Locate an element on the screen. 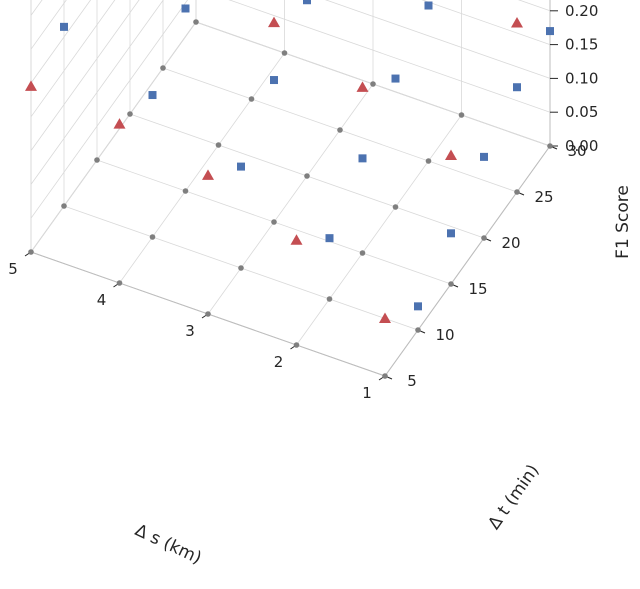  x-axis-label: Δ s (km) is located at coordinates (168, 544).